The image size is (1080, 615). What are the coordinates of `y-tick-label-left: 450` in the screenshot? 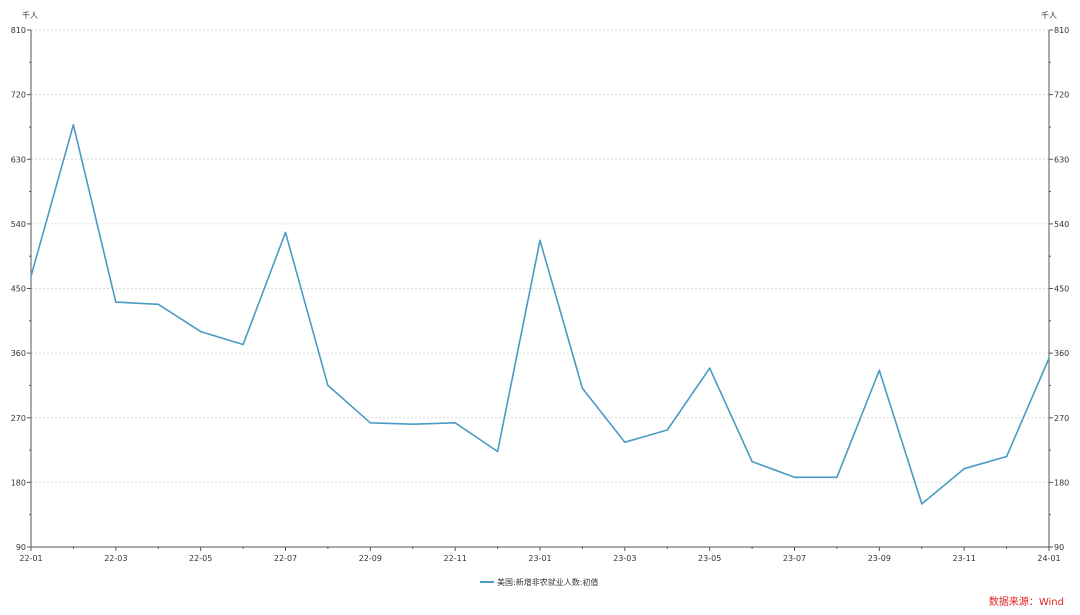 It's located at (18, 289).